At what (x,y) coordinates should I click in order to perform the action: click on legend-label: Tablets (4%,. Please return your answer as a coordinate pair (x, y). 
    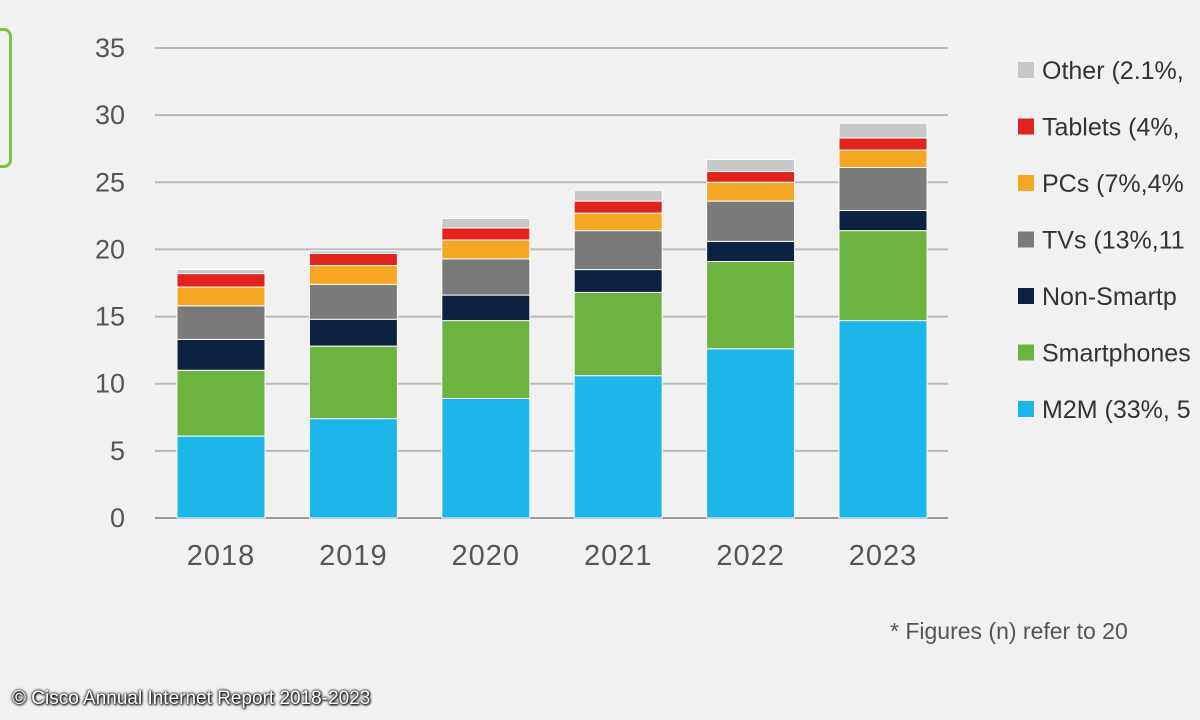
    Looking at the image, I should click on (1111, 128).